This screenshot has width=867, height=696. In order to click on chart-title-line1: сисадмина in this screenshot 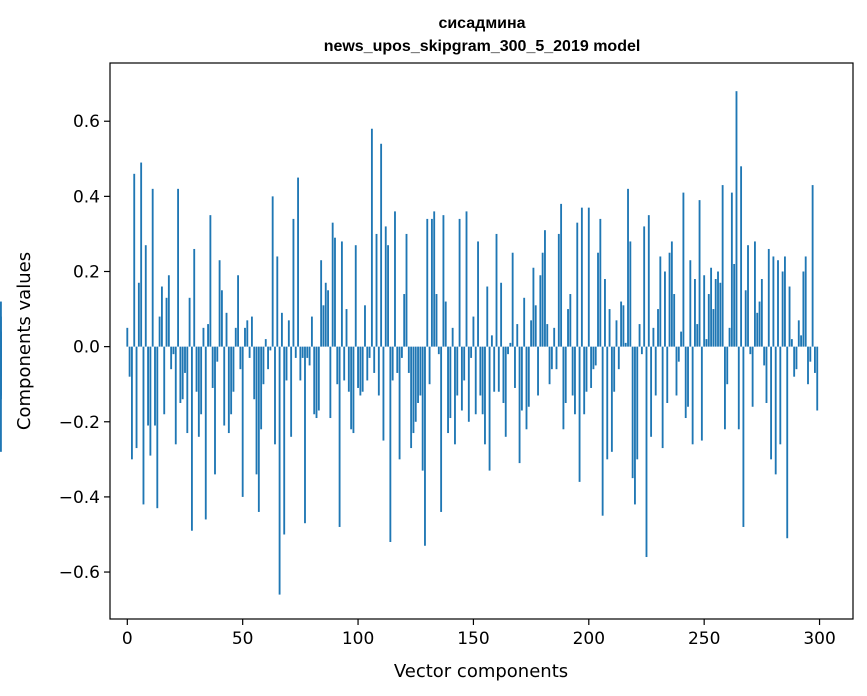, I will do `click(481, 23)`.